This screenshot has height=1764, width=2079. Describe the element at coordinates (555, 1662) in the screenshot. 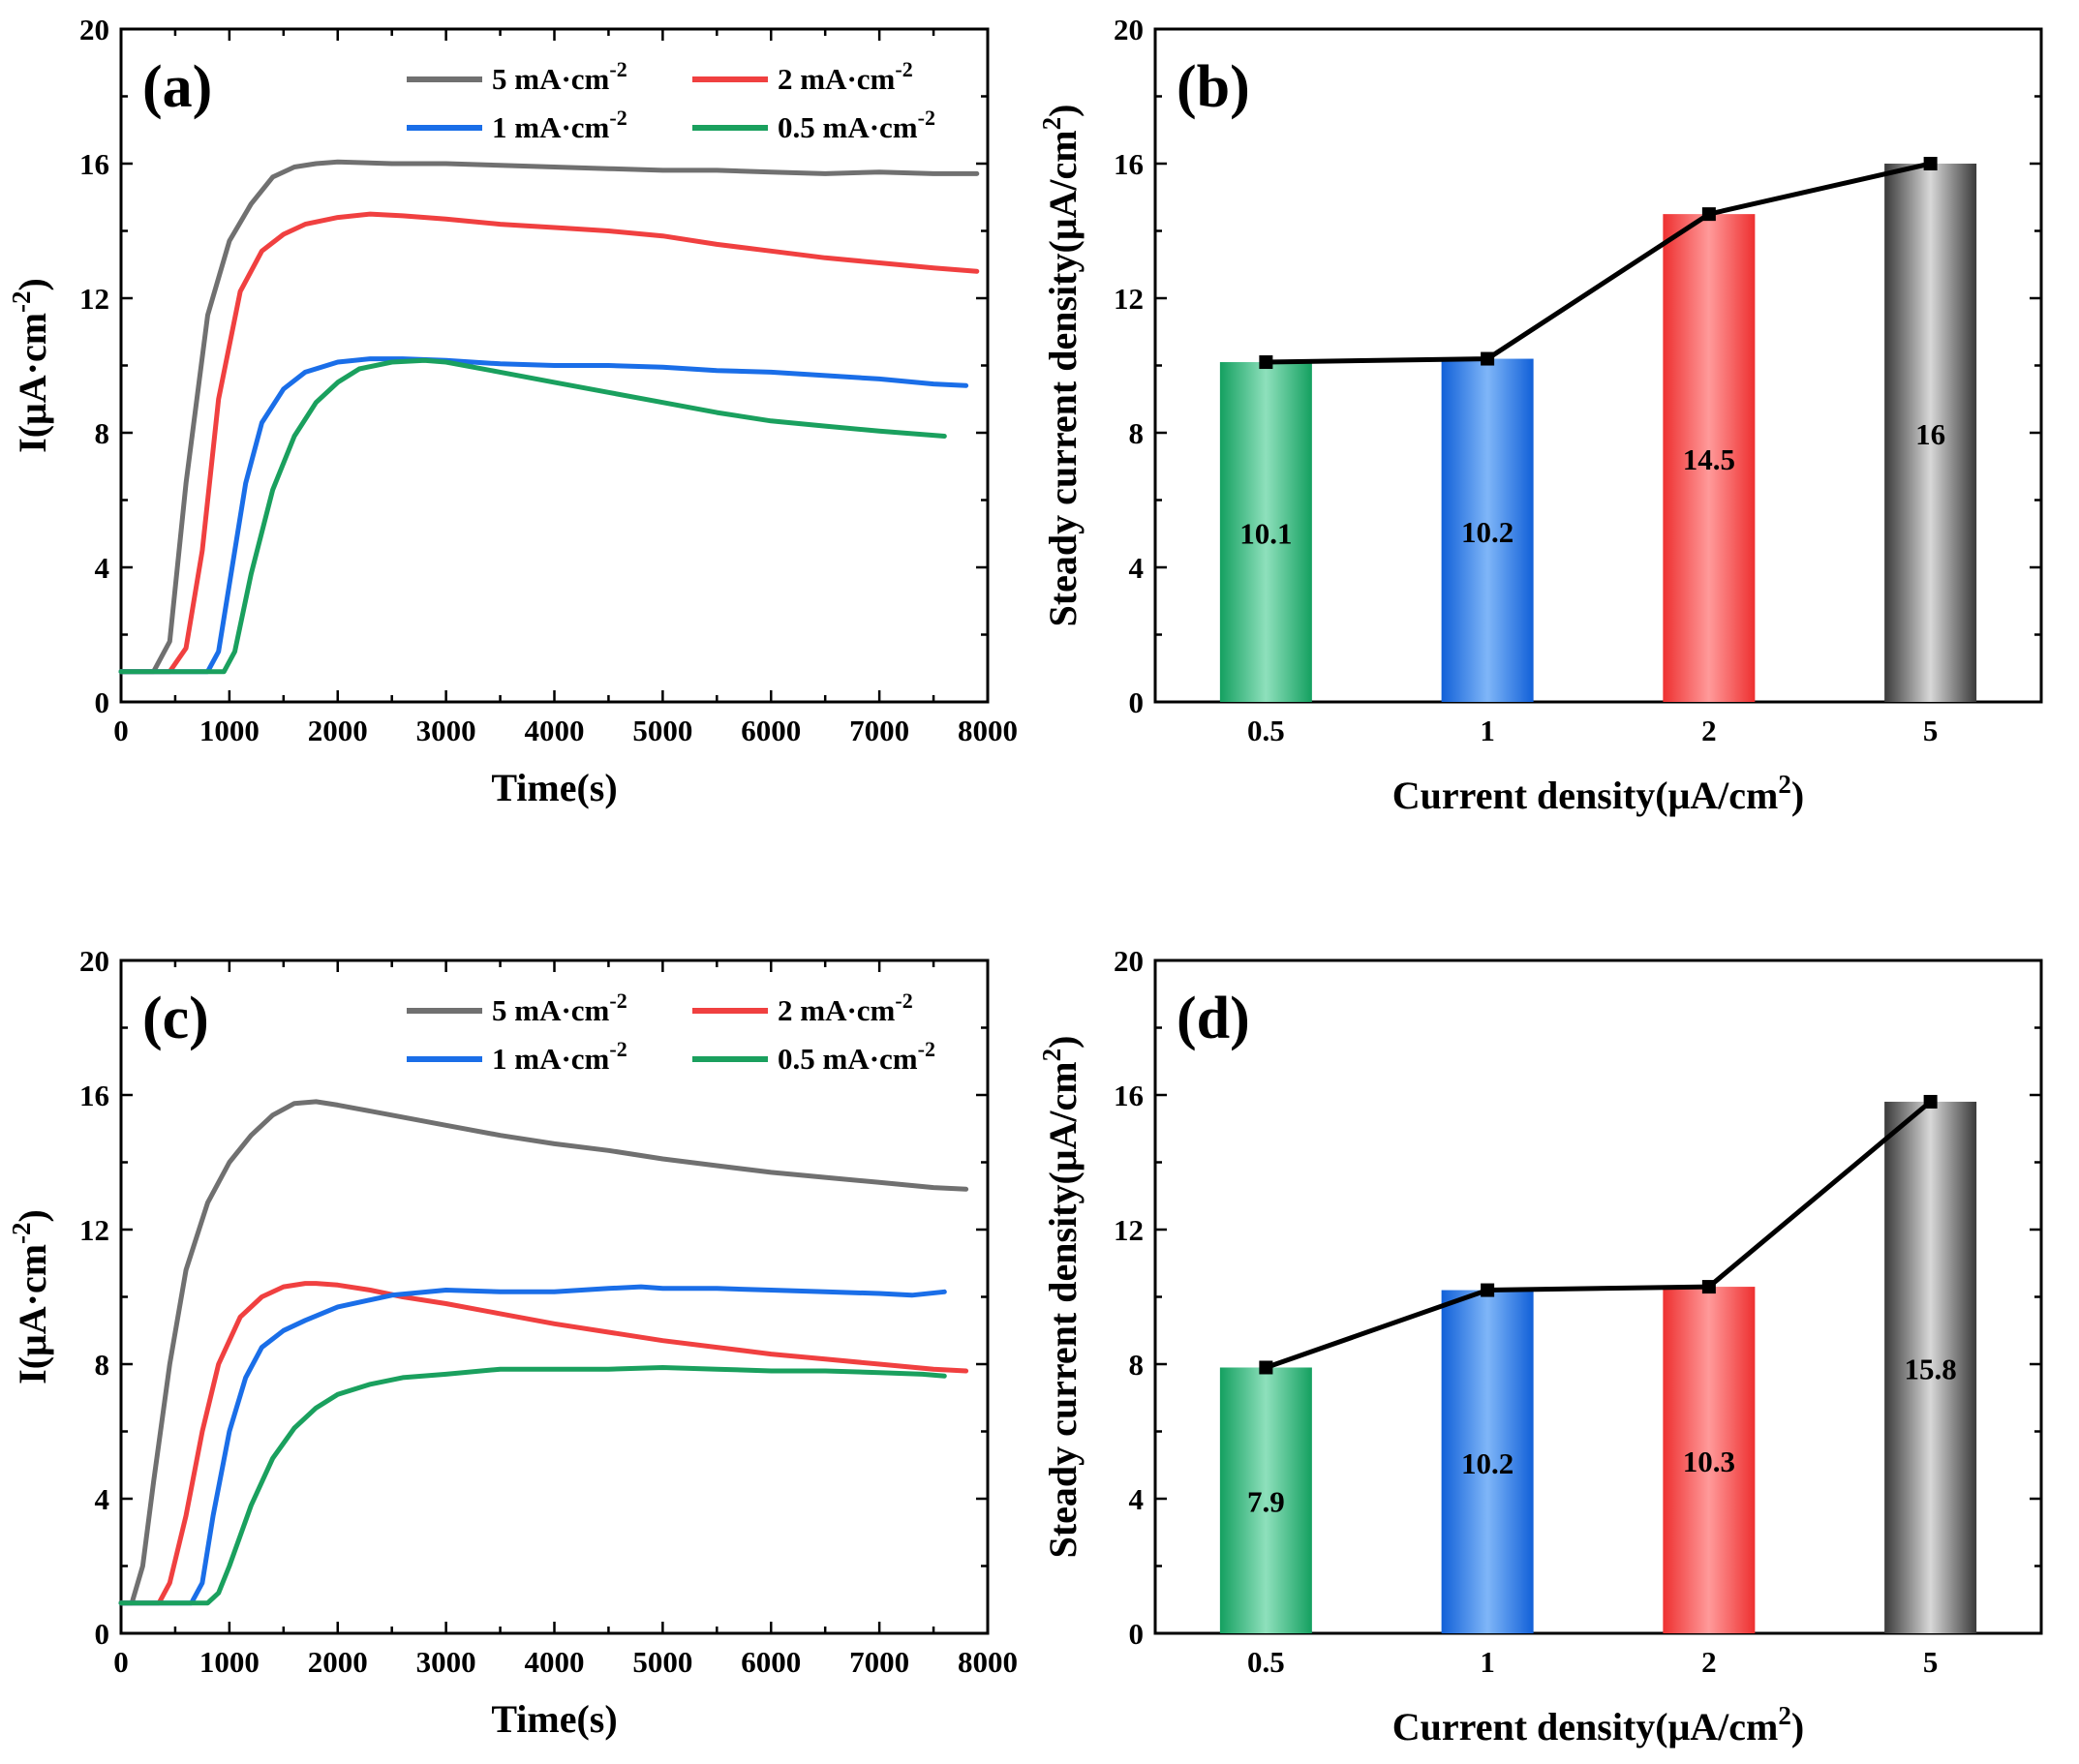

I see `x-tick-label: 4000` at that location.